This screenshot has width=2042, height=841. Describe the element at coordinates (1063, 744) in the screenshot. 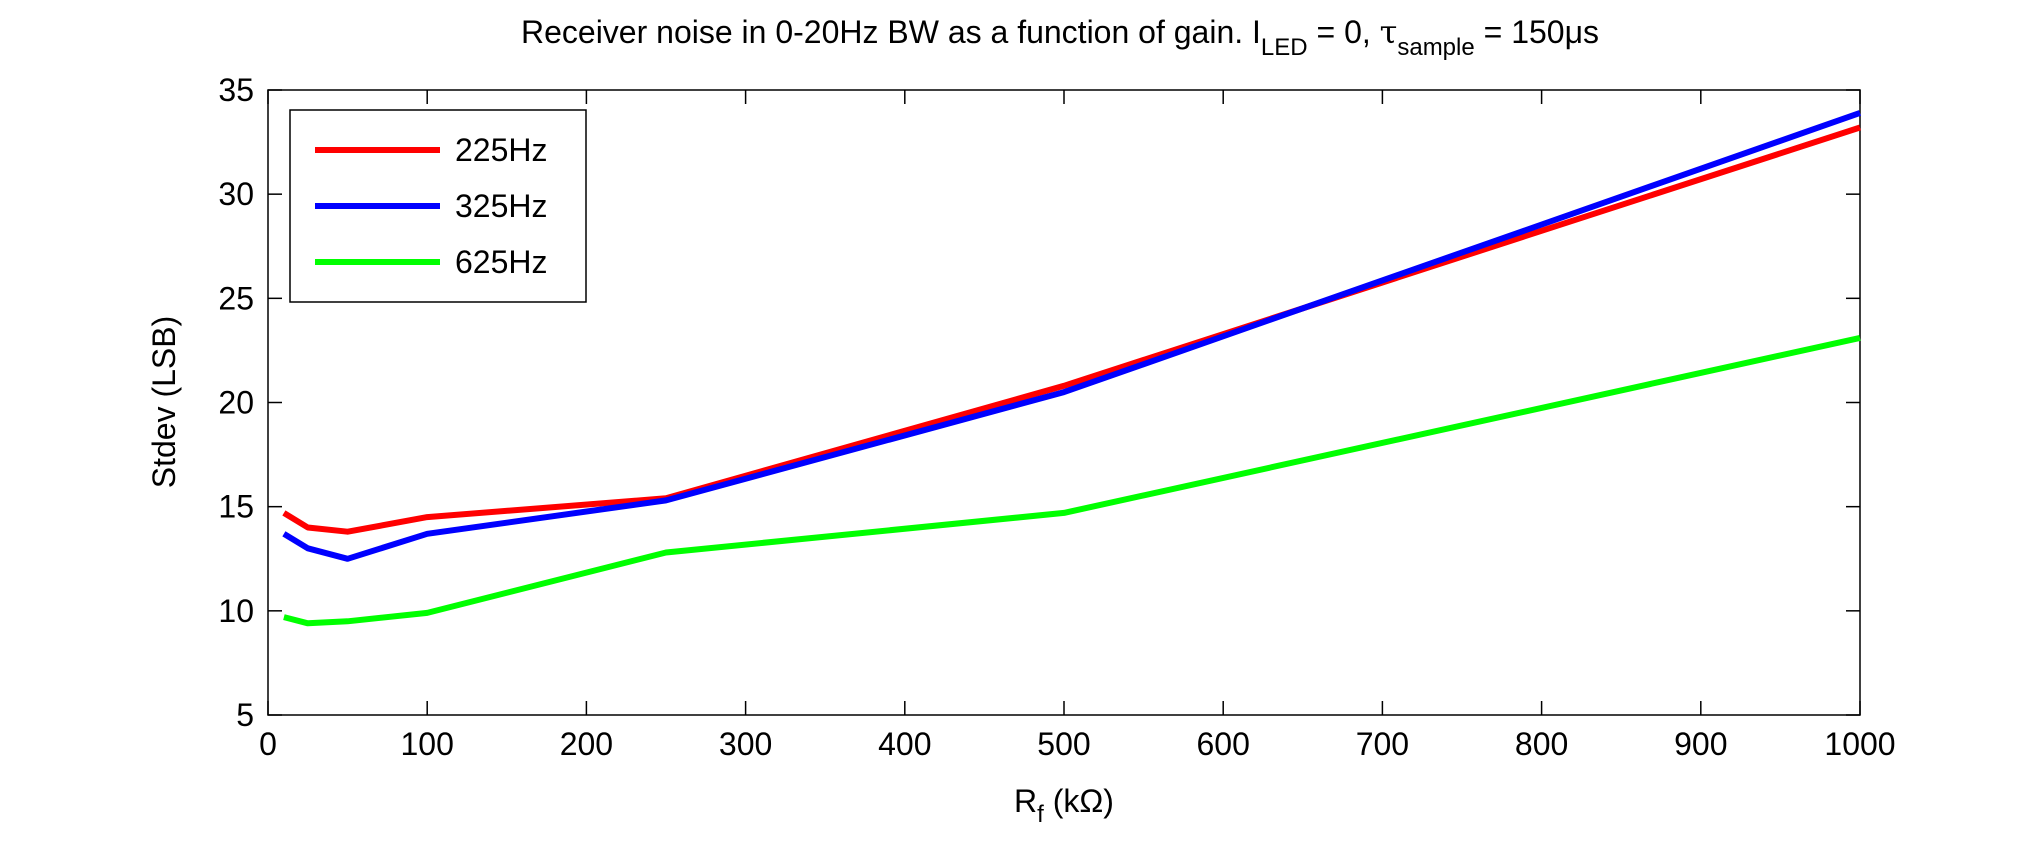

I see `x-tick-label: 500` at that location.